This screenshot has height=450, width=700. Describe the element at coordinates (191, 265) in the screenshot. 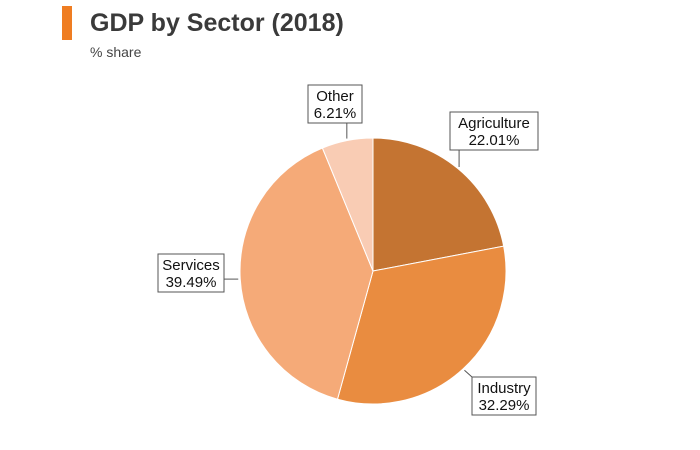

I see `pie-label-category: Services` at that location.